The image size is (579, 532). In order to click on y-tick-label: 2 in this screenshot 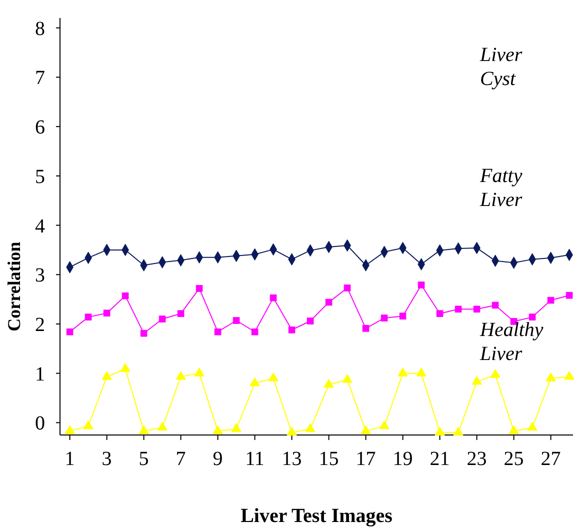, I will do `click(40, 325)`.